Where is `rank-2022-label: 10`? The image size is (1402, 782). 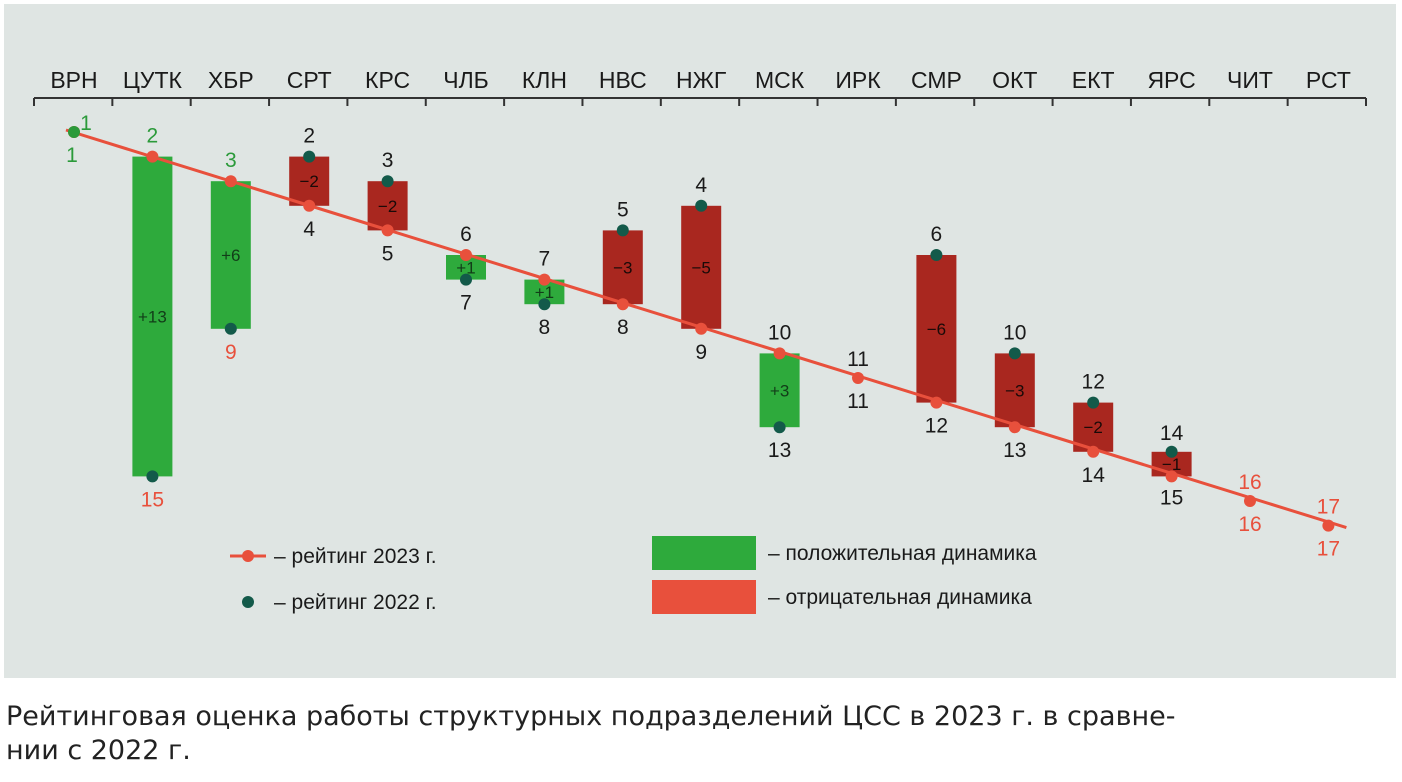
rank-2022-label: 10 is located at coordinates (1014, 332).